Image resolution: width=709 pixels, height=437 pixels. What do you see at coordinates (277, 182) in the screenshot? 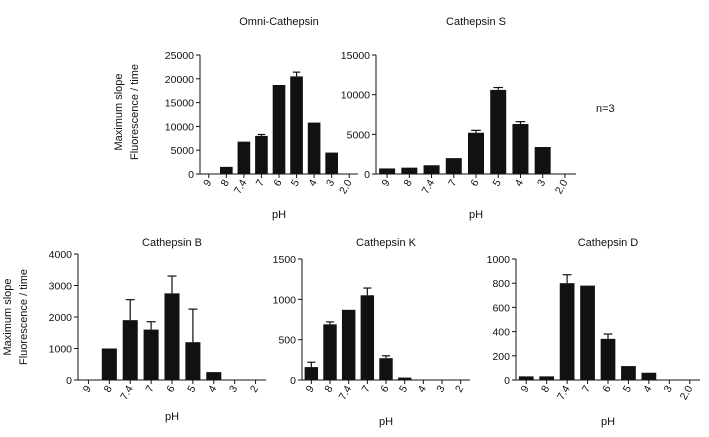
I see `chart-1-x-tick-label: 6` at bounding box center [277, 182].